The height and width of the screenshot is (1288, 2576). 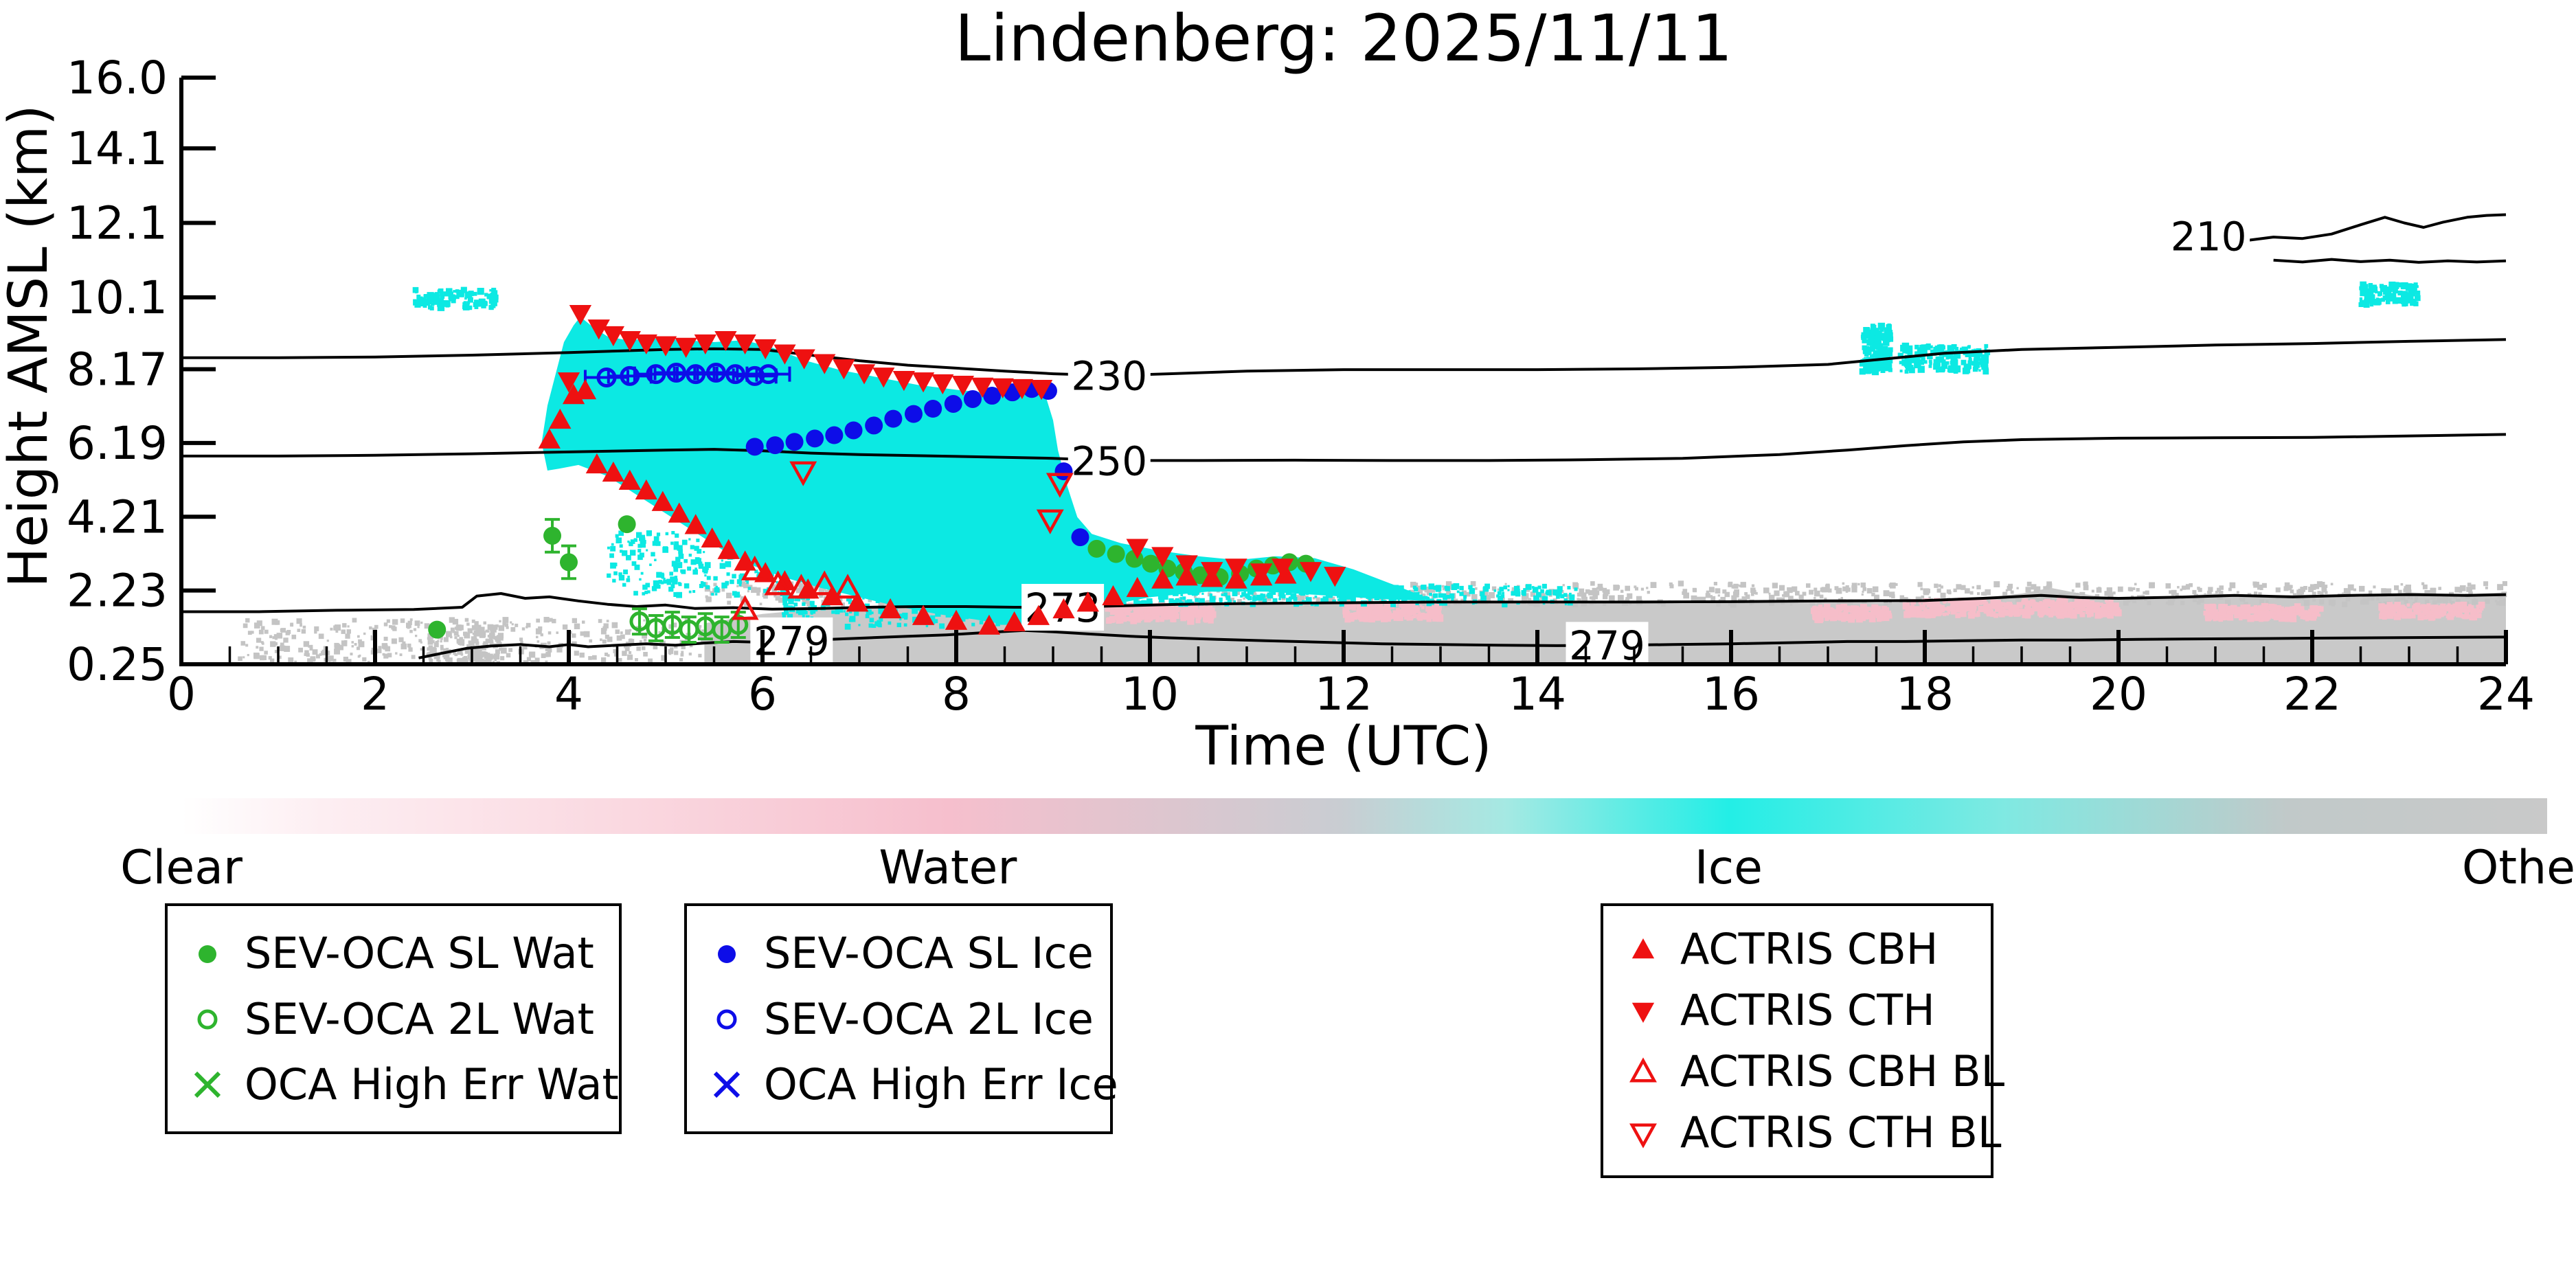 I want to click on series-actris-cbh, so click(x=917, y=507).